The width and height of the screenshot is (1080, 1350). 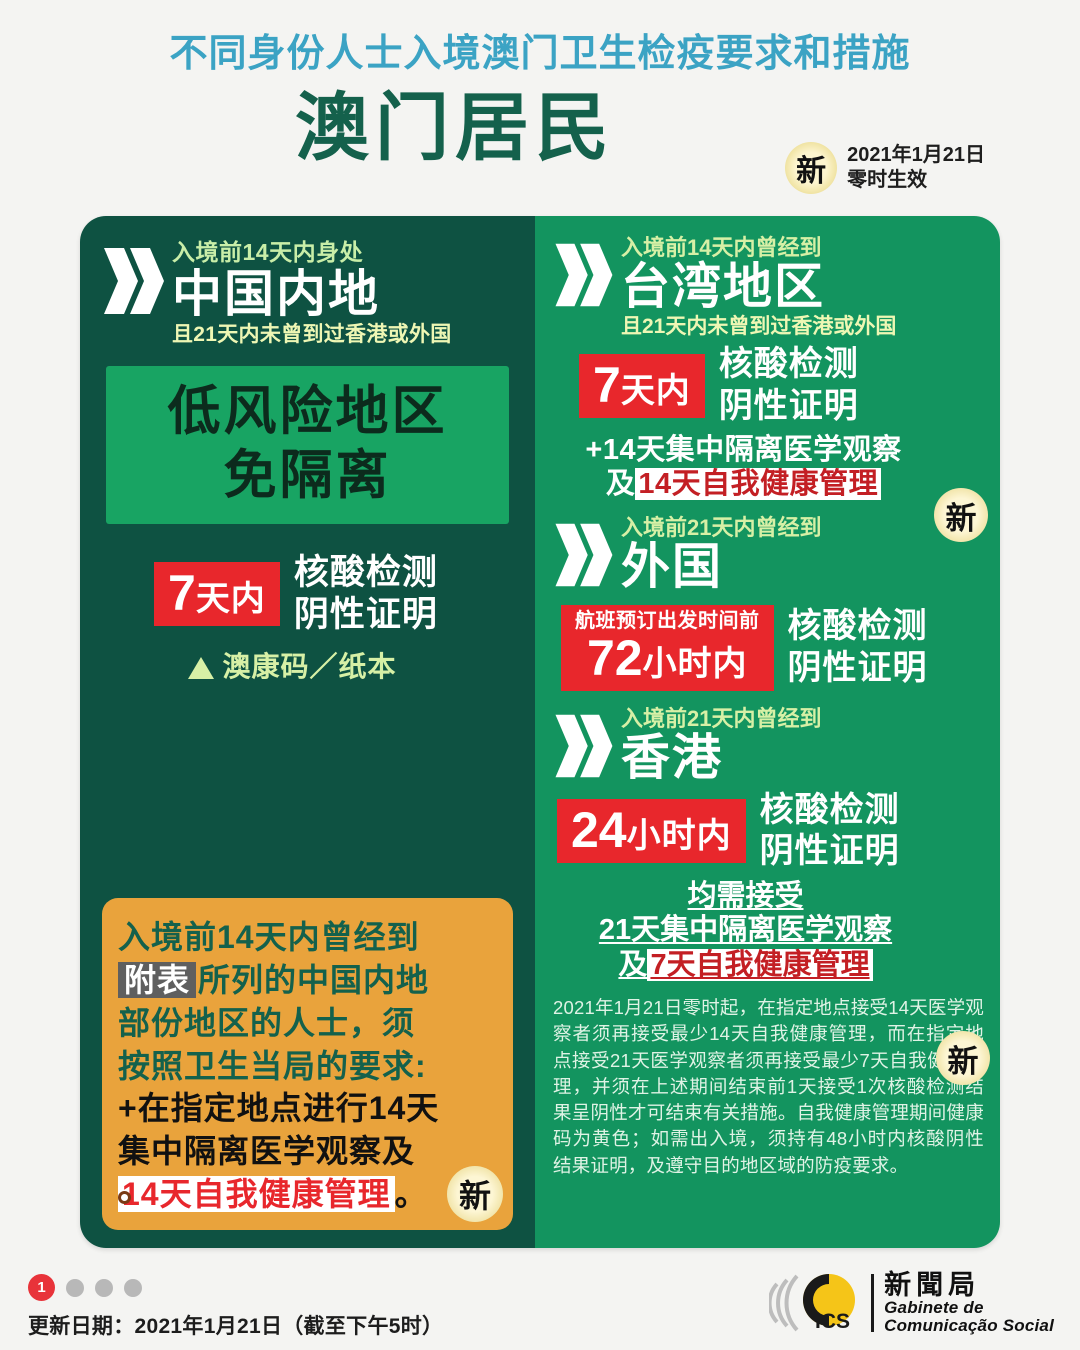 I want to click on logo-chinese-name: 新聞局, so click(x=932, y=1284).